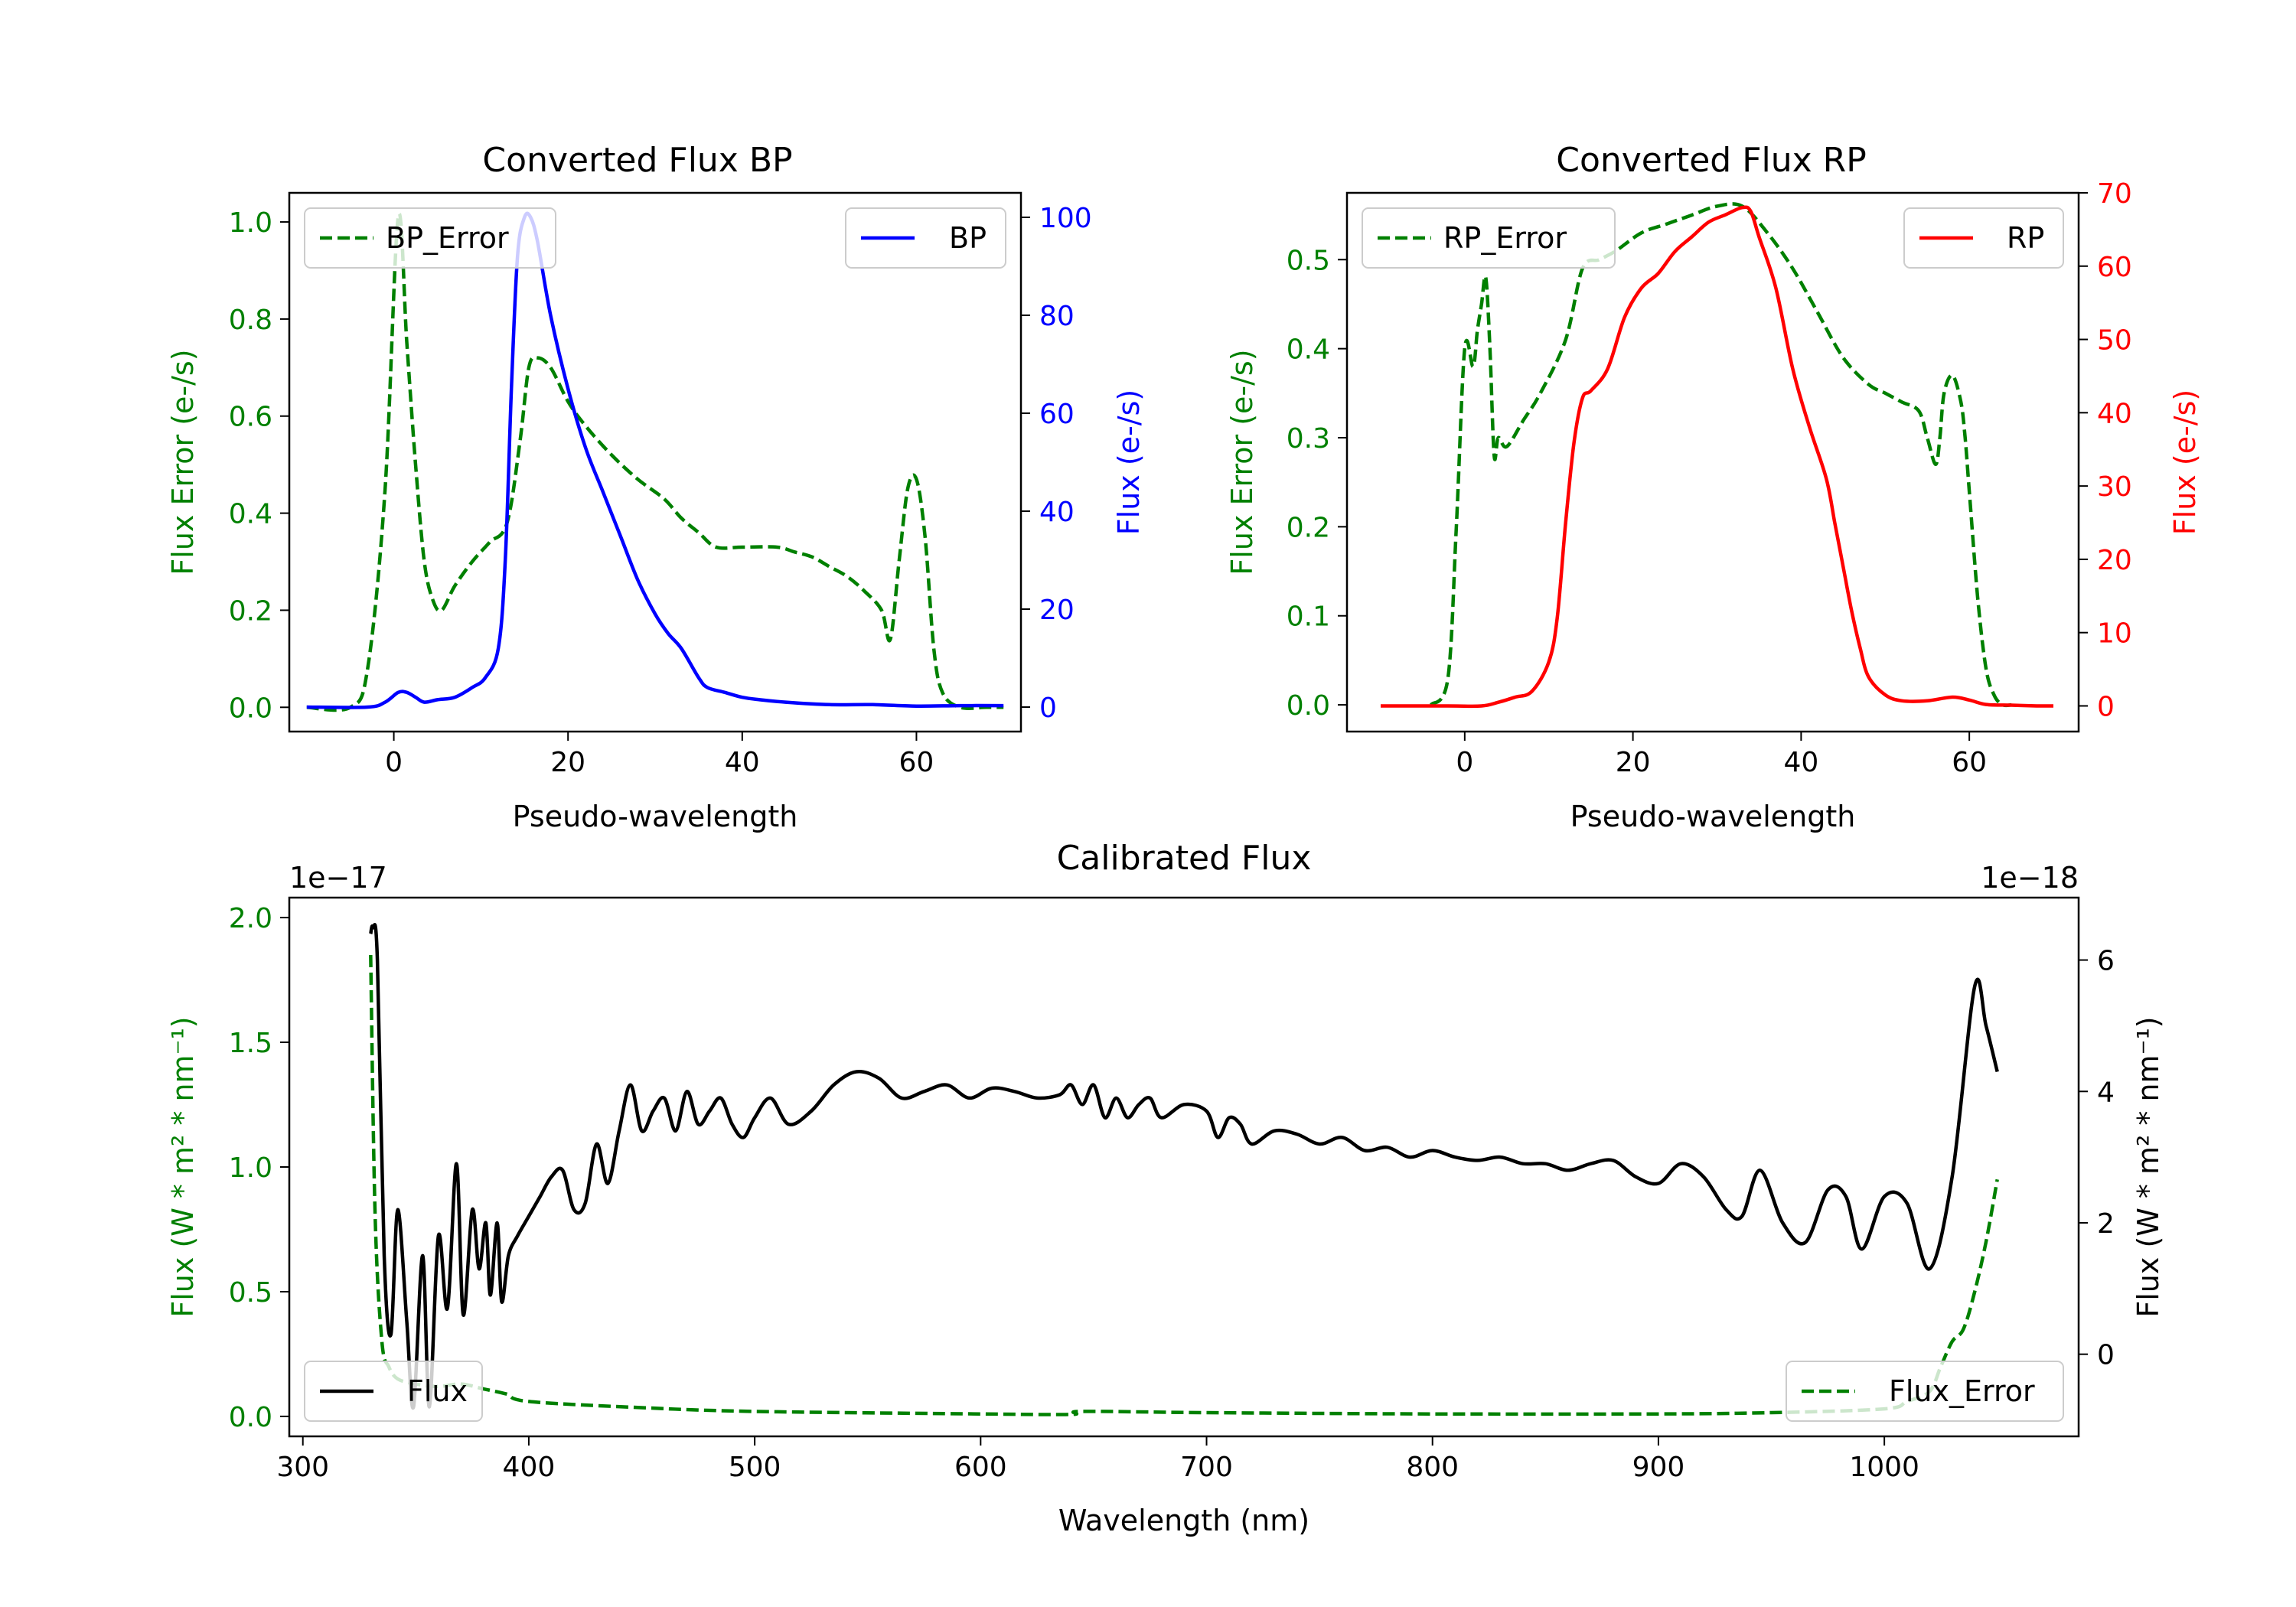  What do you see at coordinates (250, 918) in the screenshot?
I see `cal-ytick-left-label: 2.0` at bounding box center [250, 918].